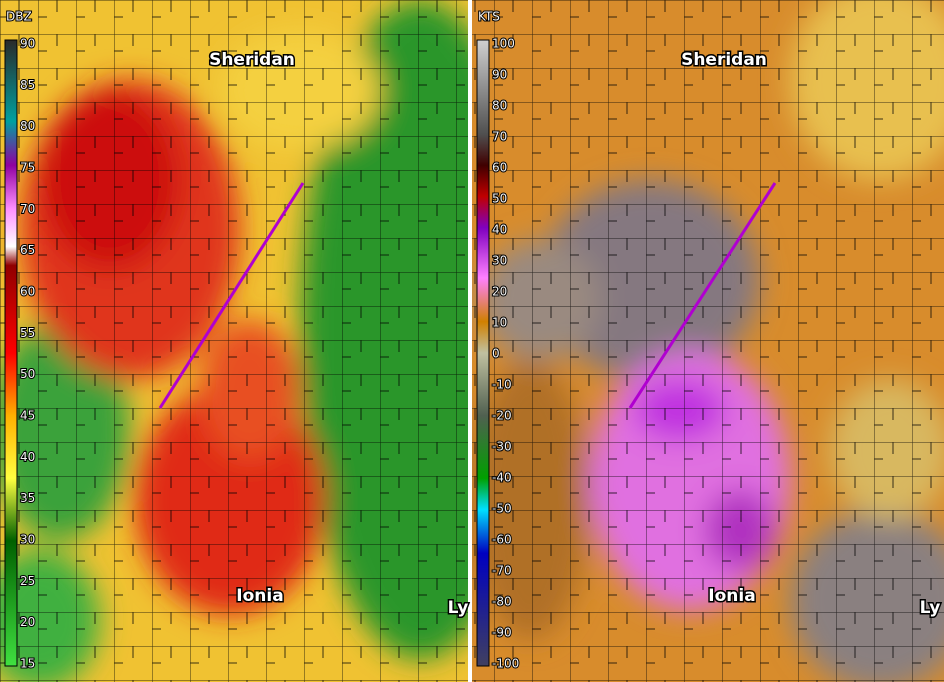 The image size is (944, 682). Describe the element at coordinates (502, 385) in the screenshot. I see `scale-label: -10` at that location.